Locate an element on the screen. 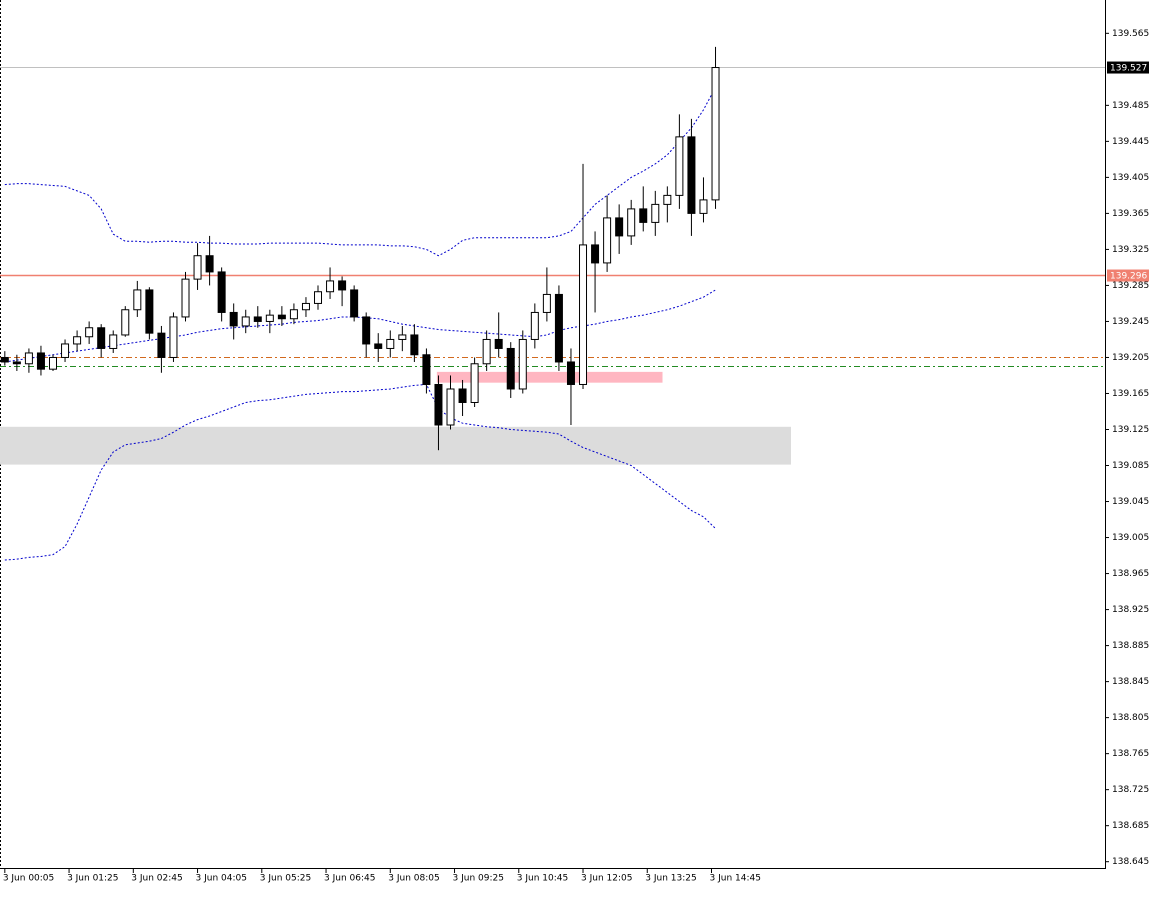  x-tick-label: 3 Jun 04:05 is located at coordinates (221, 879).